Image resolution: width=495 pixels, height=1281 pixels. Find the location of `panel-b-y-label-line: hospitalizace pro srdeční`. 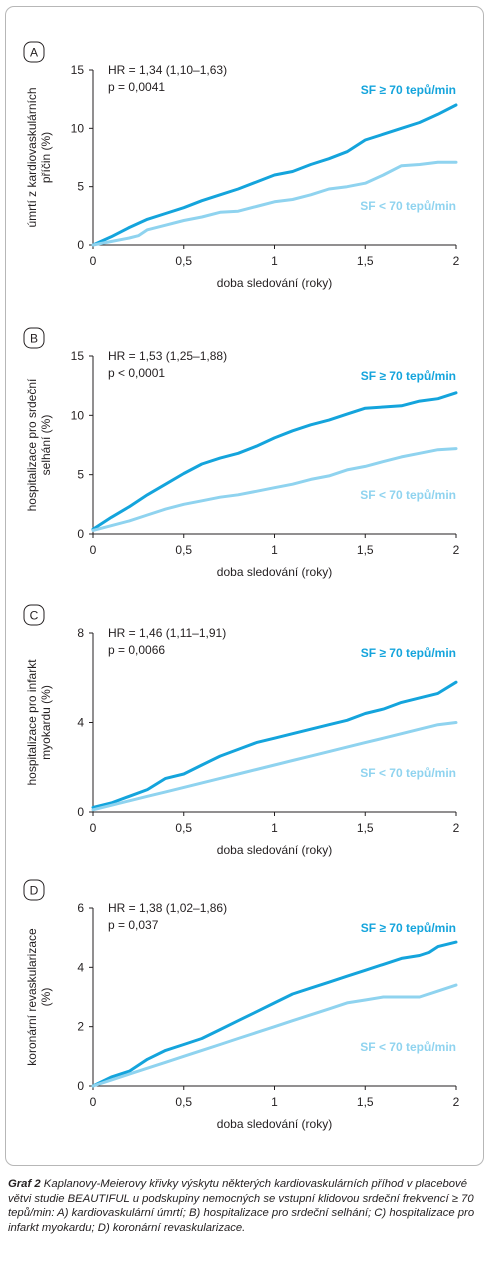

panel-b-y-label-line: hospitalizace pro srdeční is located at coordinates (32, 444).